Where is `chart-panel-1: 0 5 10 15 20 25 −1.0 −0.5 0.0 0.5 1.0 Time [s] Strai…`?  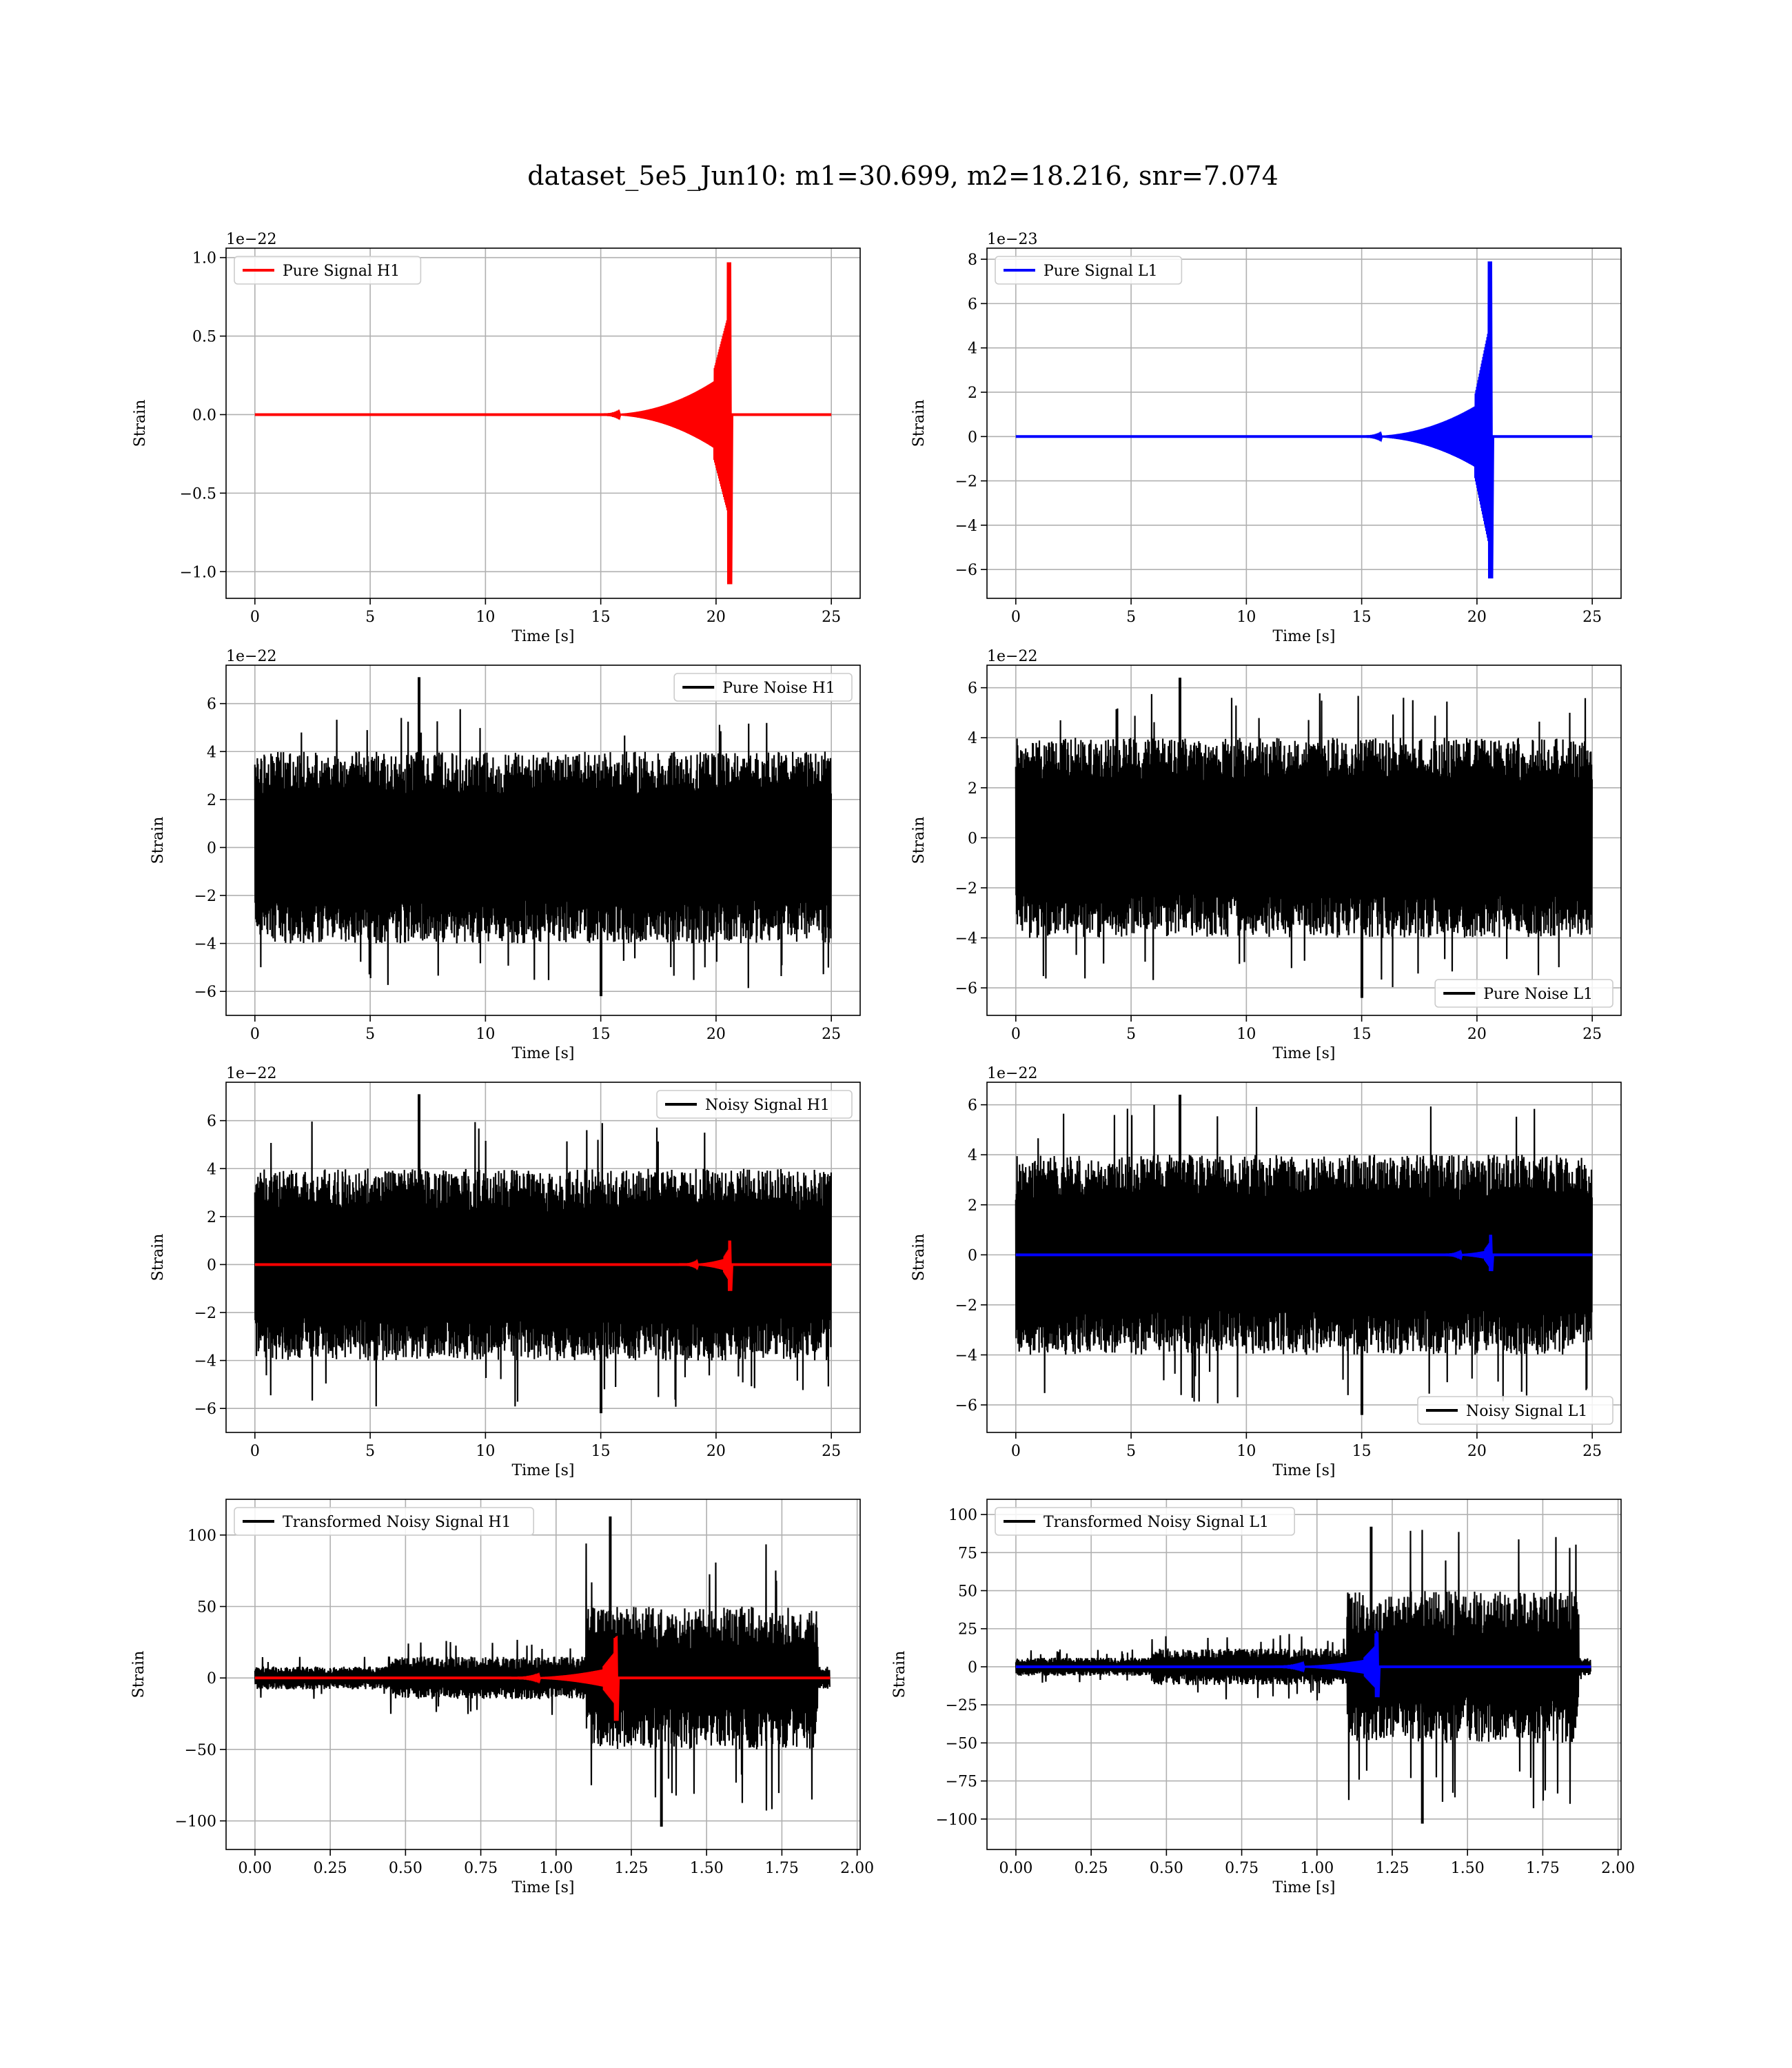 chart-panel-1: 0 5 10 15 20 25 −1.0 −0.5 0.0 0.5 1.0 Time [s] Strai… is located at coordinates (496, 438).